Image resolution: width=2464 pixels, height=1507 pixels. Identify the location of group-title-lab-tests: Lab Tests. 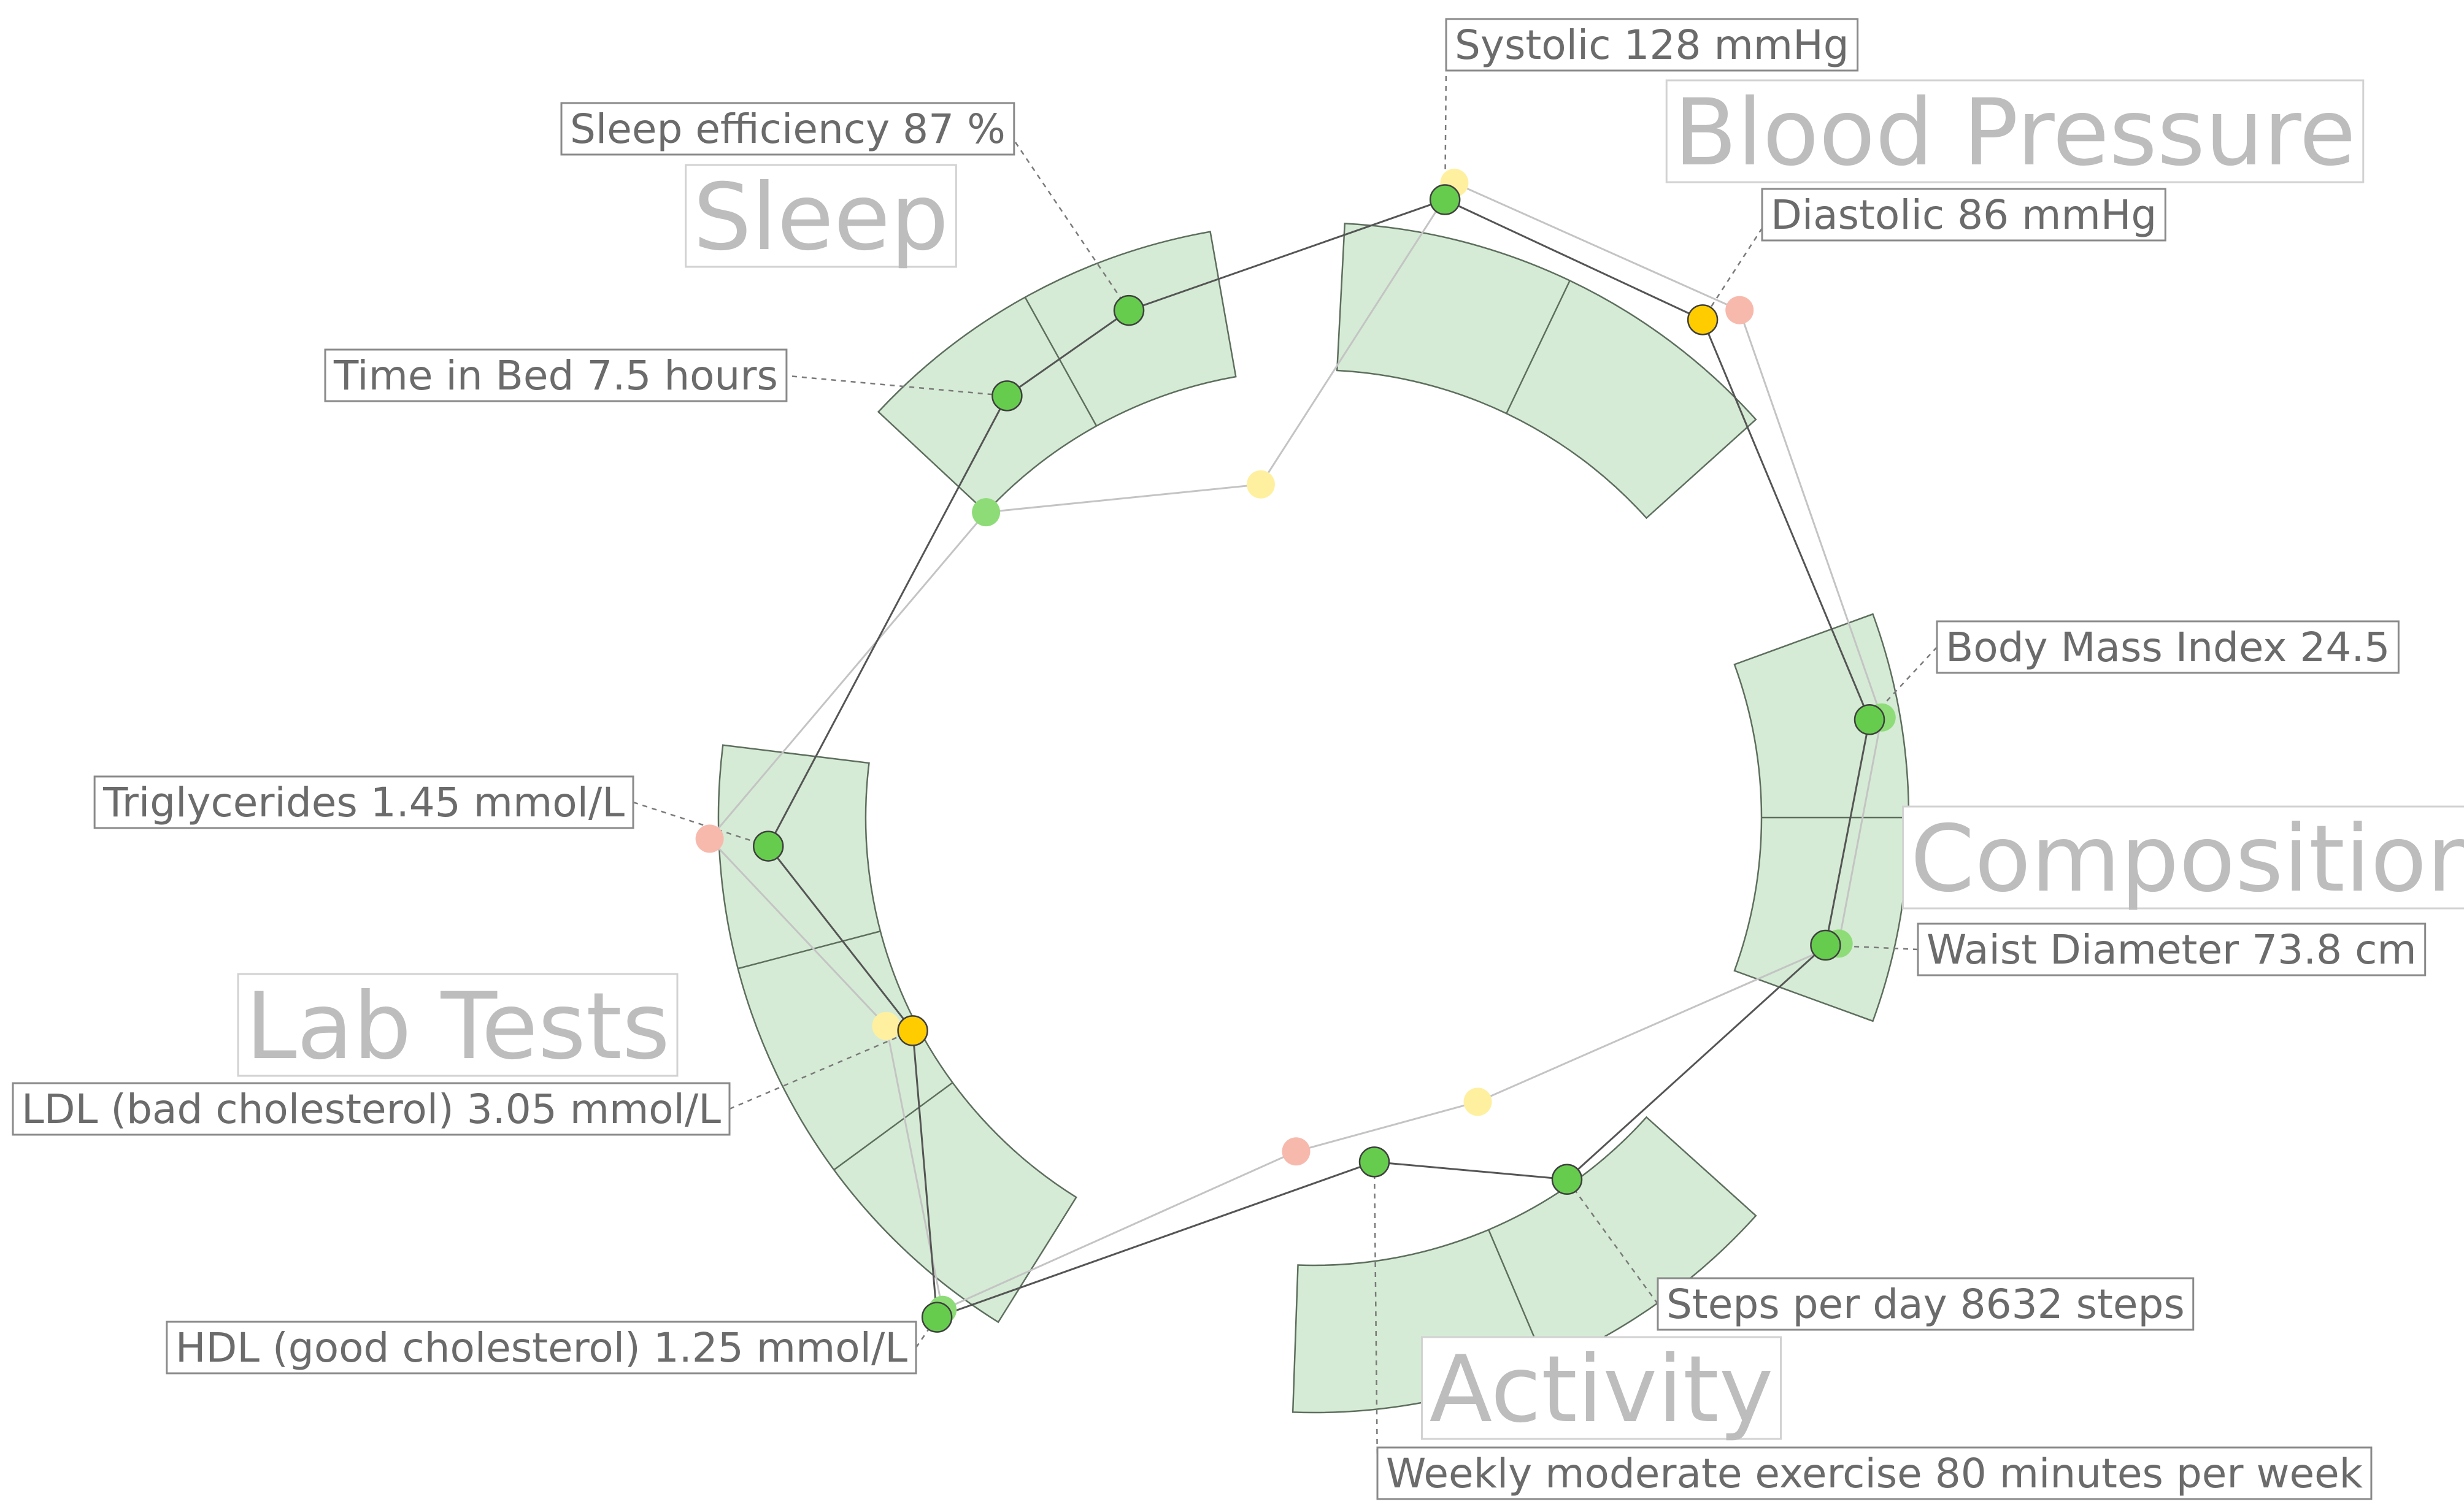
(458, 1026).